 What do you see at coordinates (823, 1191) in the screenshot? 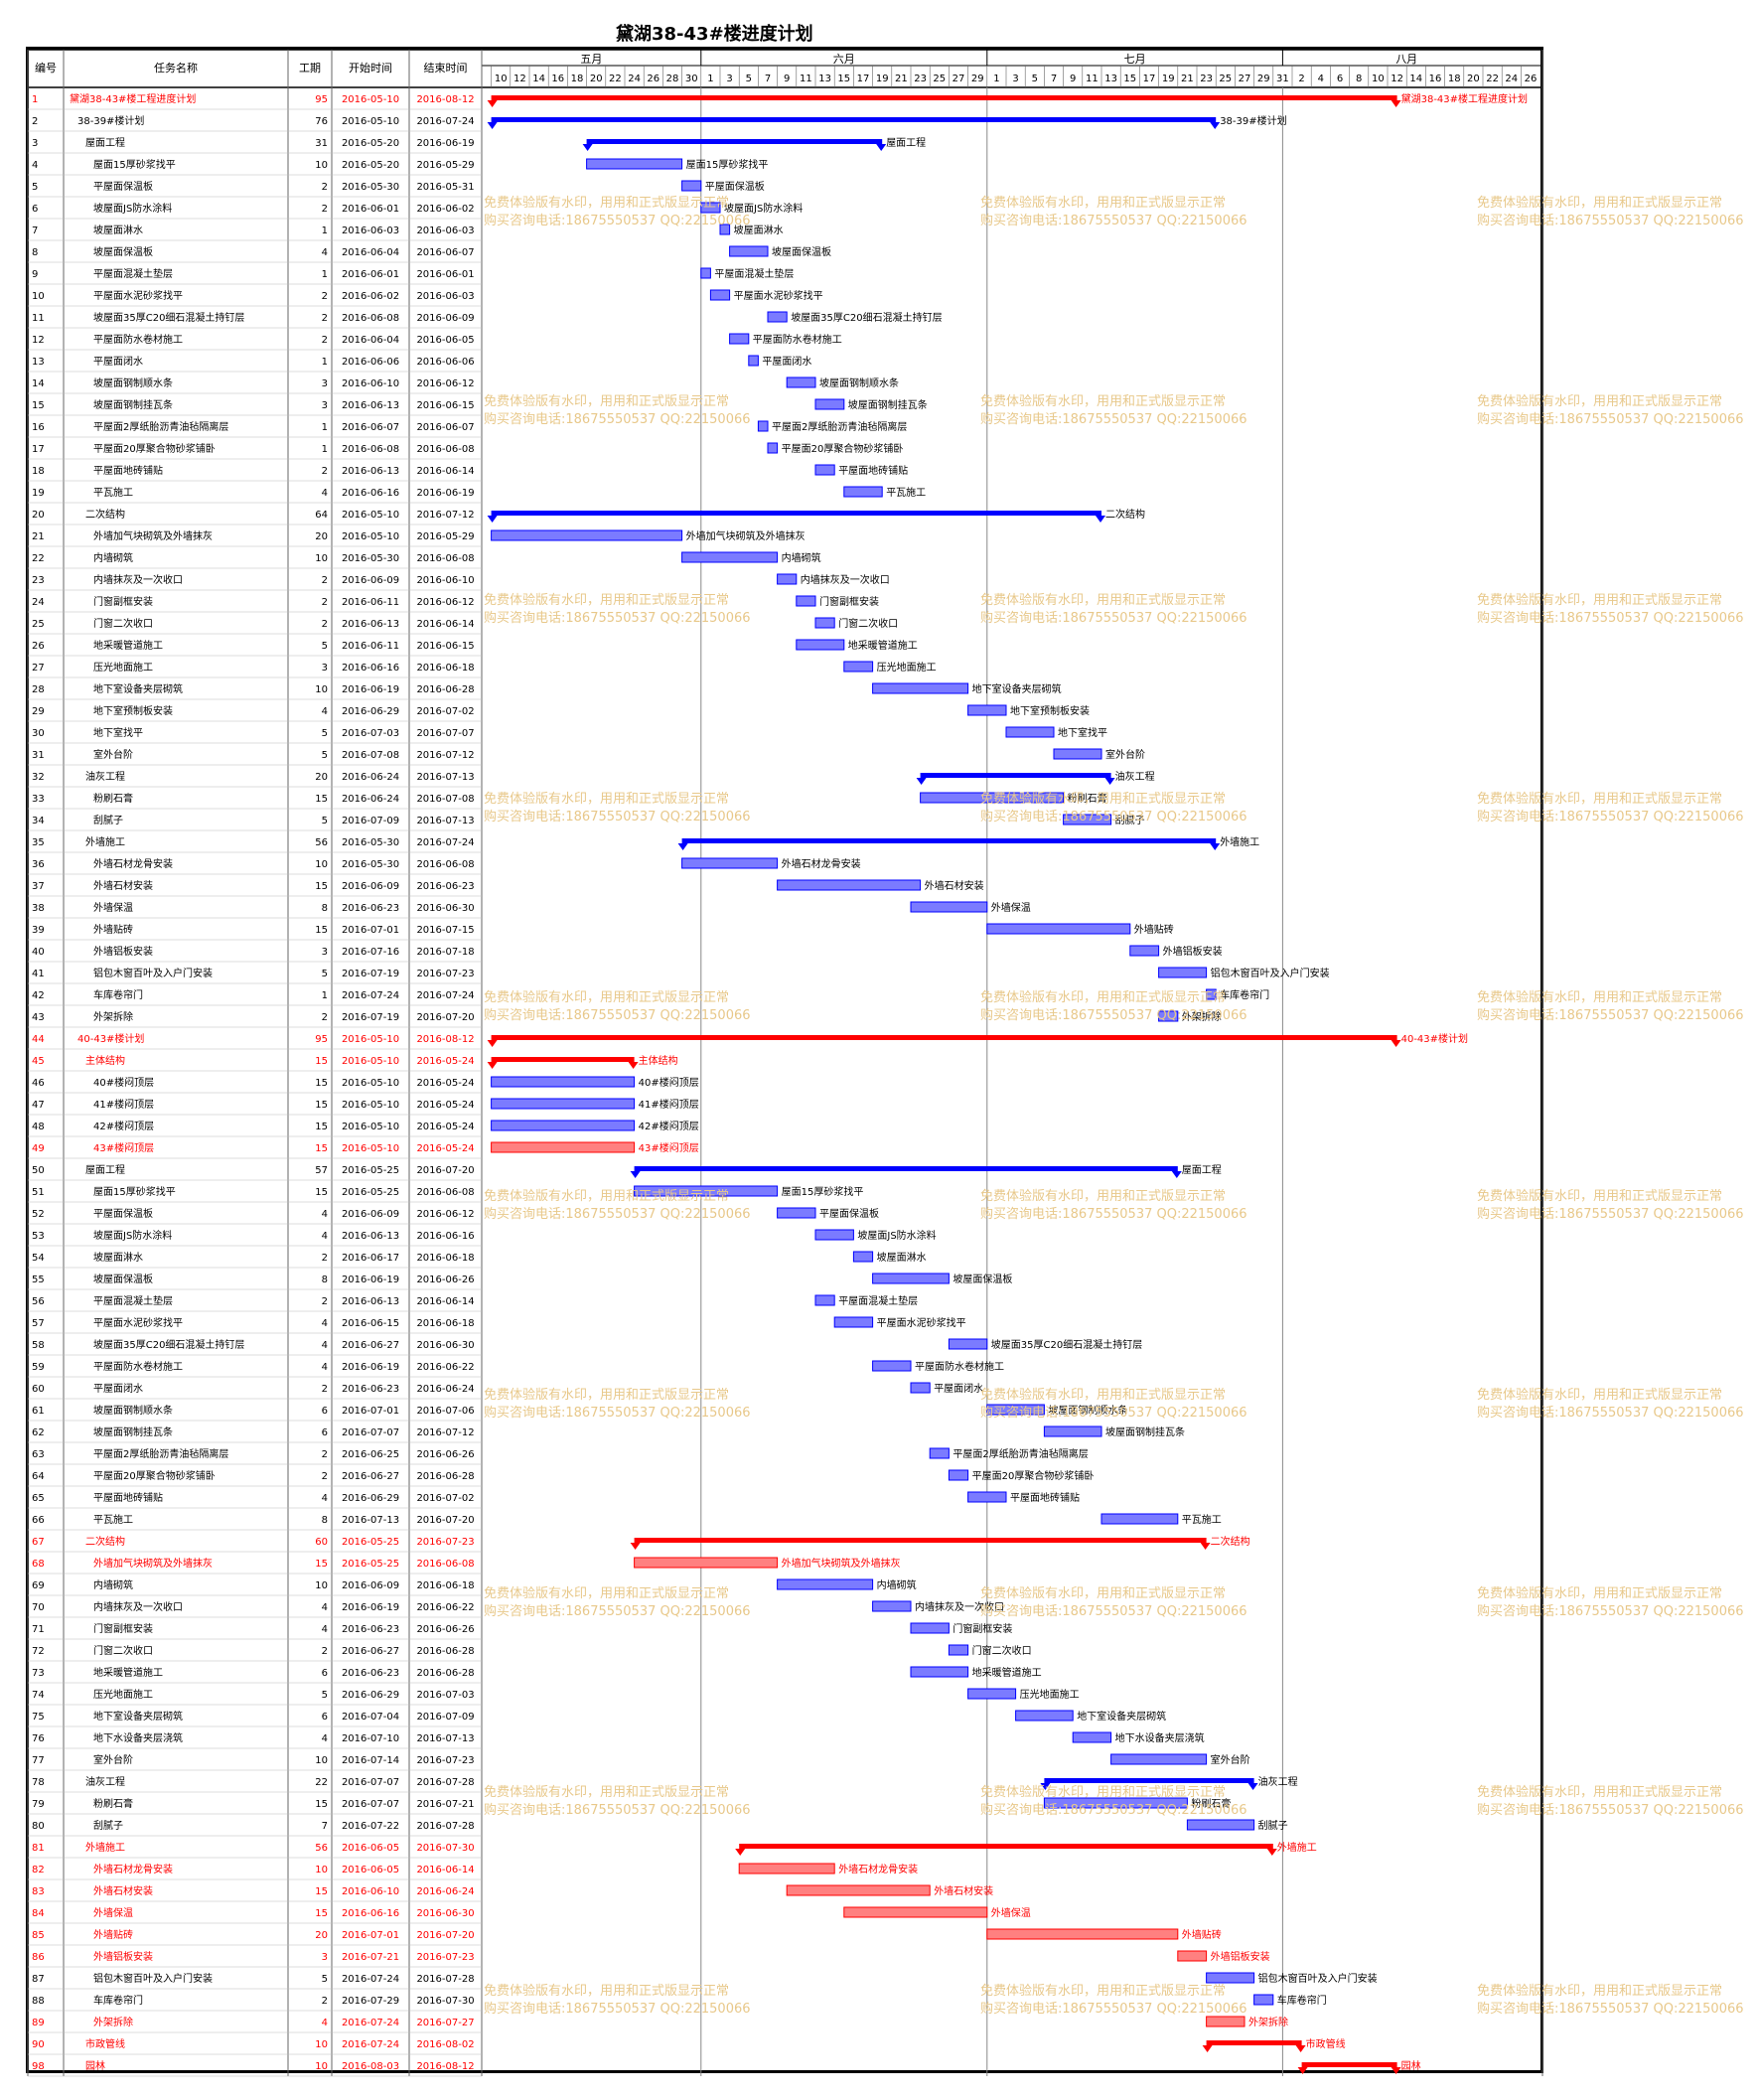
I see `bar-label: 屋面15厚砂浆找平` at bounding box center [823, 1191].